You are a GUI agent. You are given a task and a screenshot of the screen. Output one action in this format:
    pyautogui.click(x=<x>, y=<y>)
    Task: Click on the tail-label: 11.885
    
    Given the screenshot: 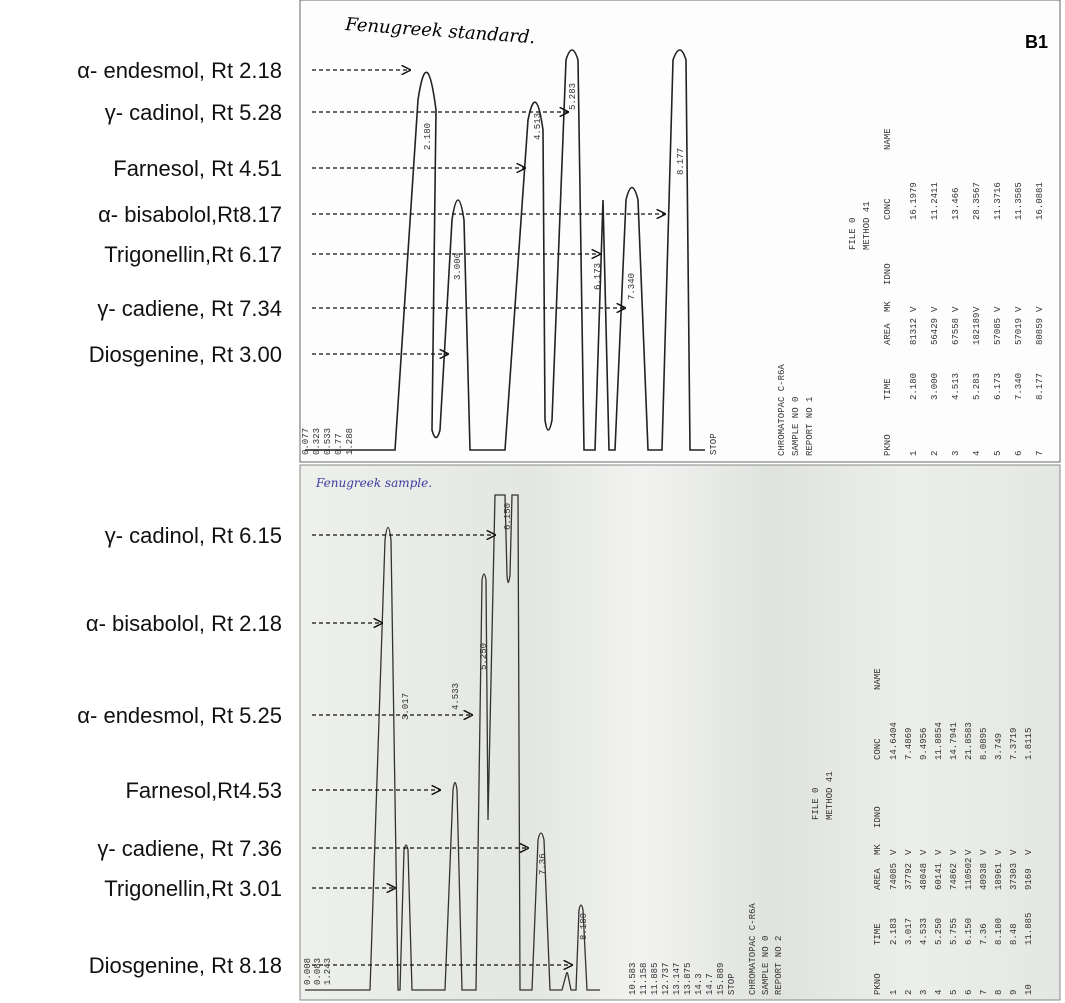 What is the action you would take?
    pyautogui.click(x=655, y=979)
    